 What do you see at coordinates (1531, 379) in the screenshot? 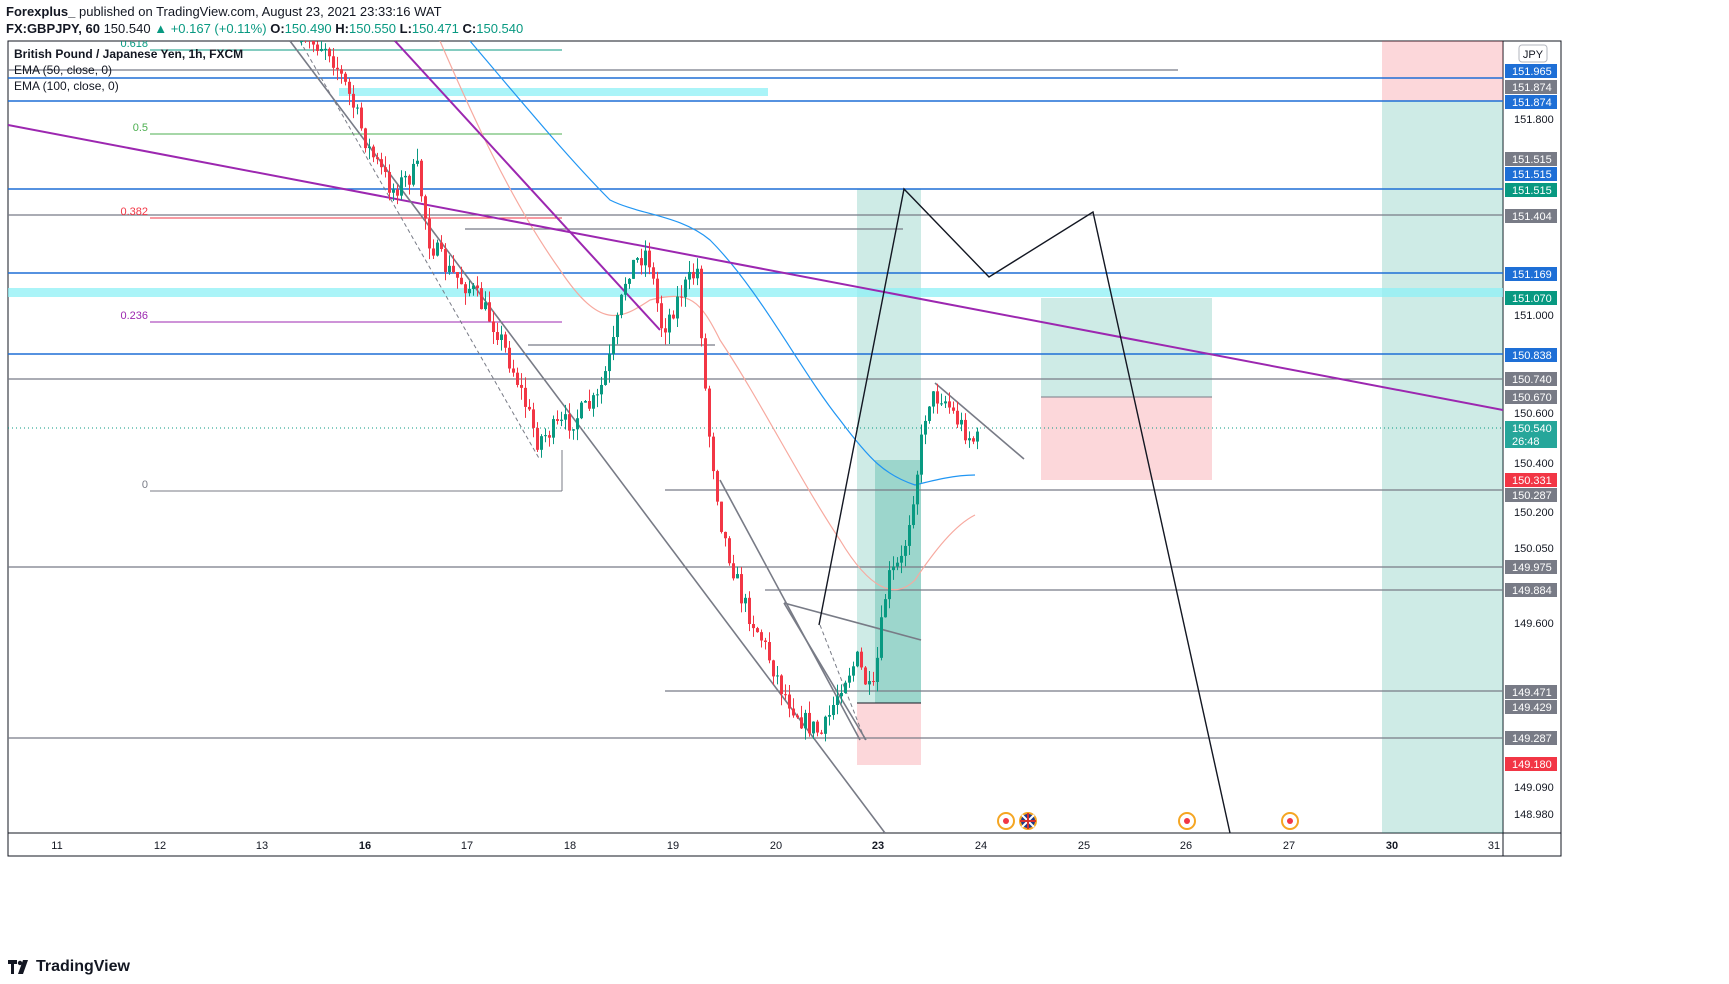
I see `price-label: 150.740` at bounding box center [1531, 379].